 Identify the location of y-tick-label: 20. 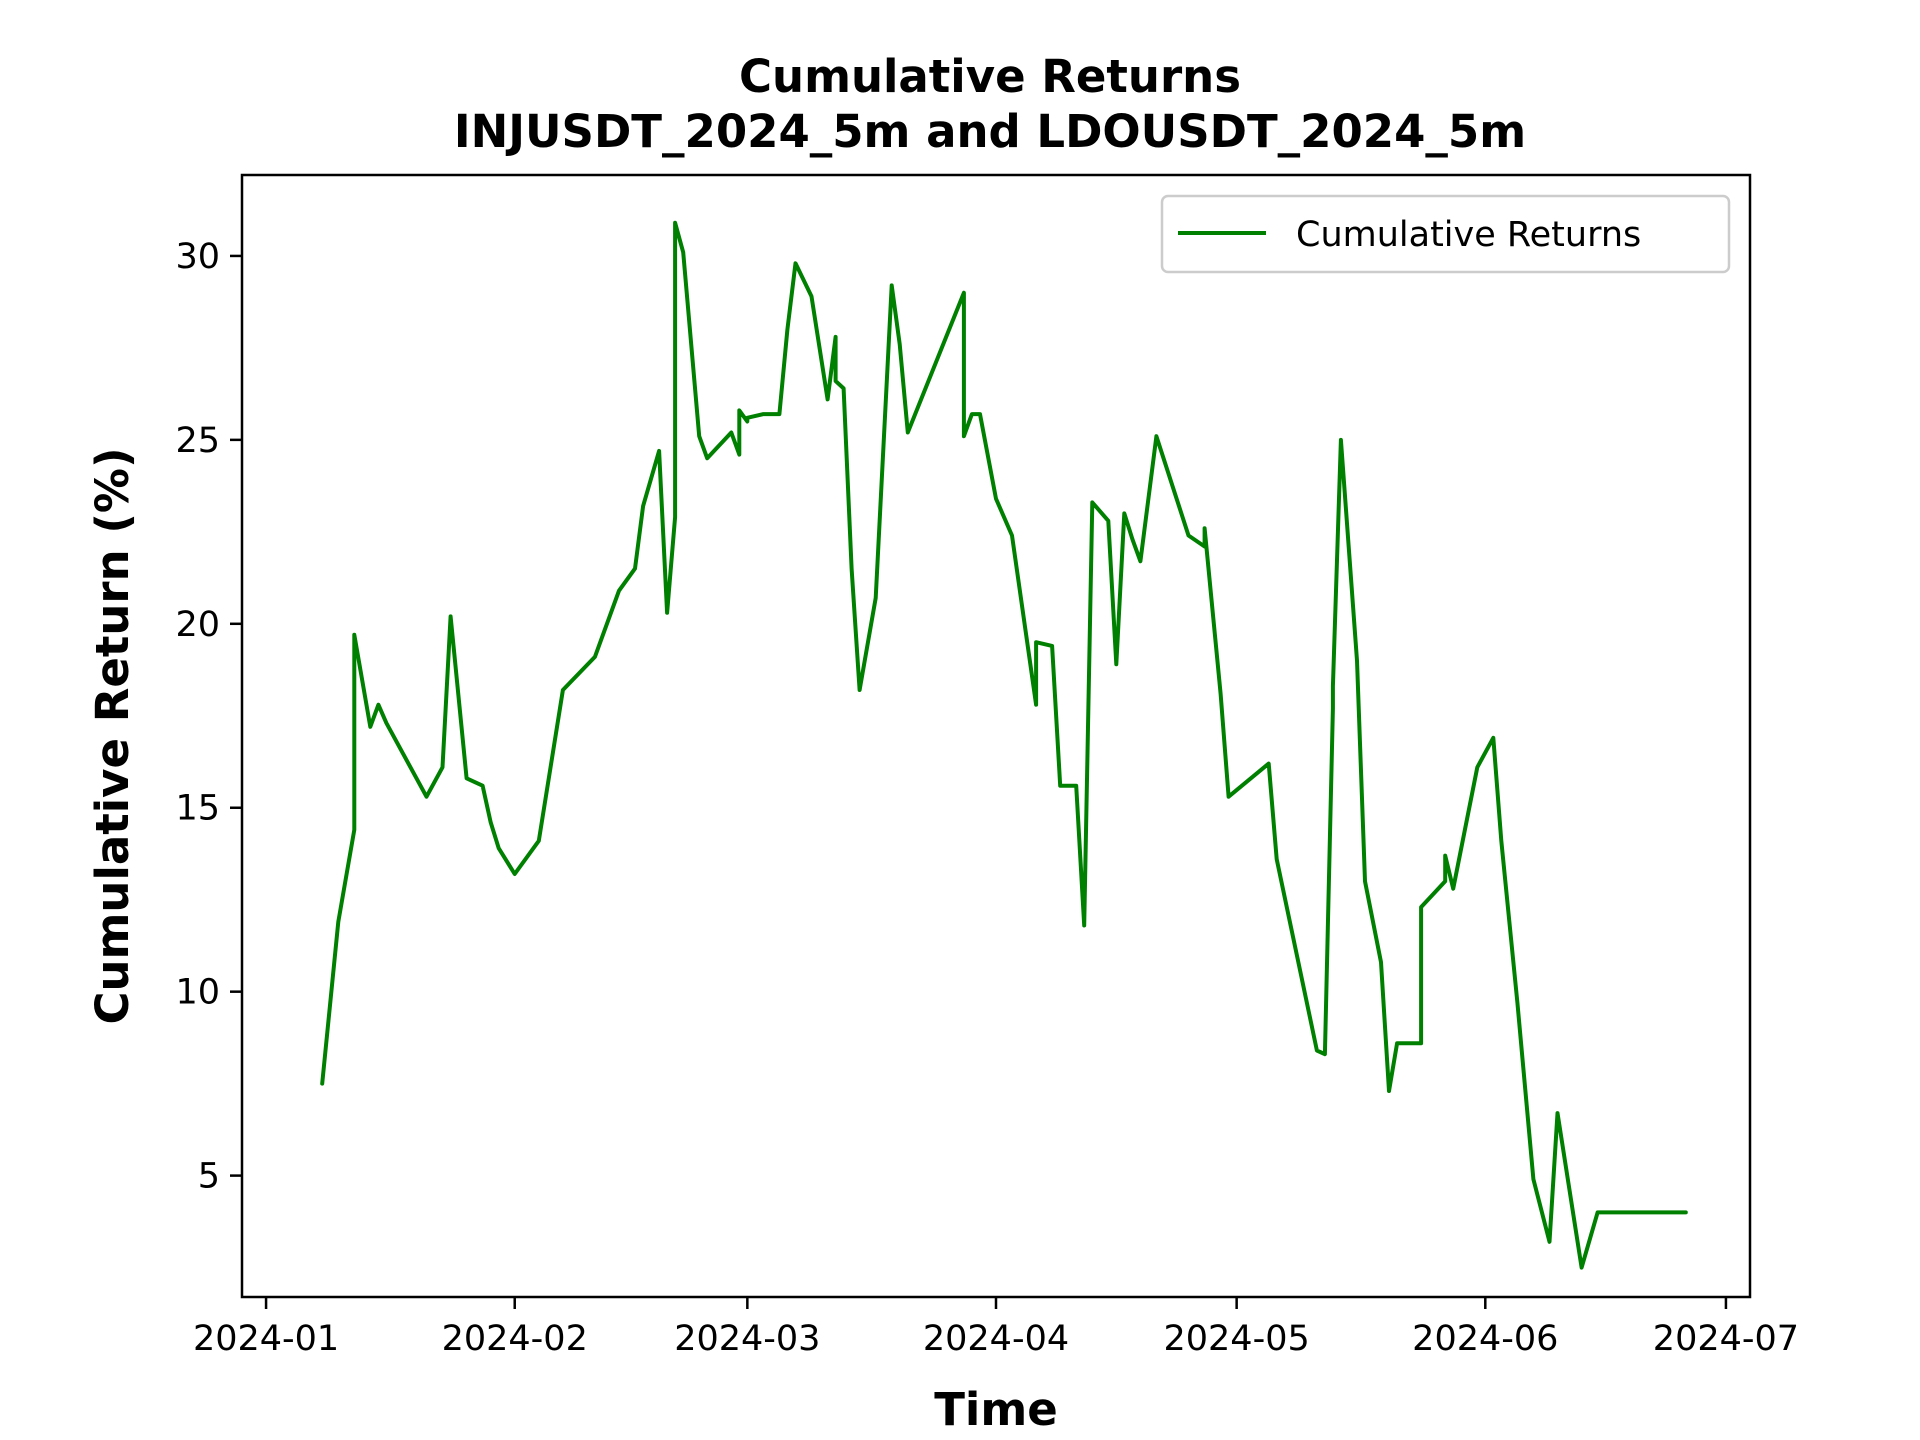
(197, 625).